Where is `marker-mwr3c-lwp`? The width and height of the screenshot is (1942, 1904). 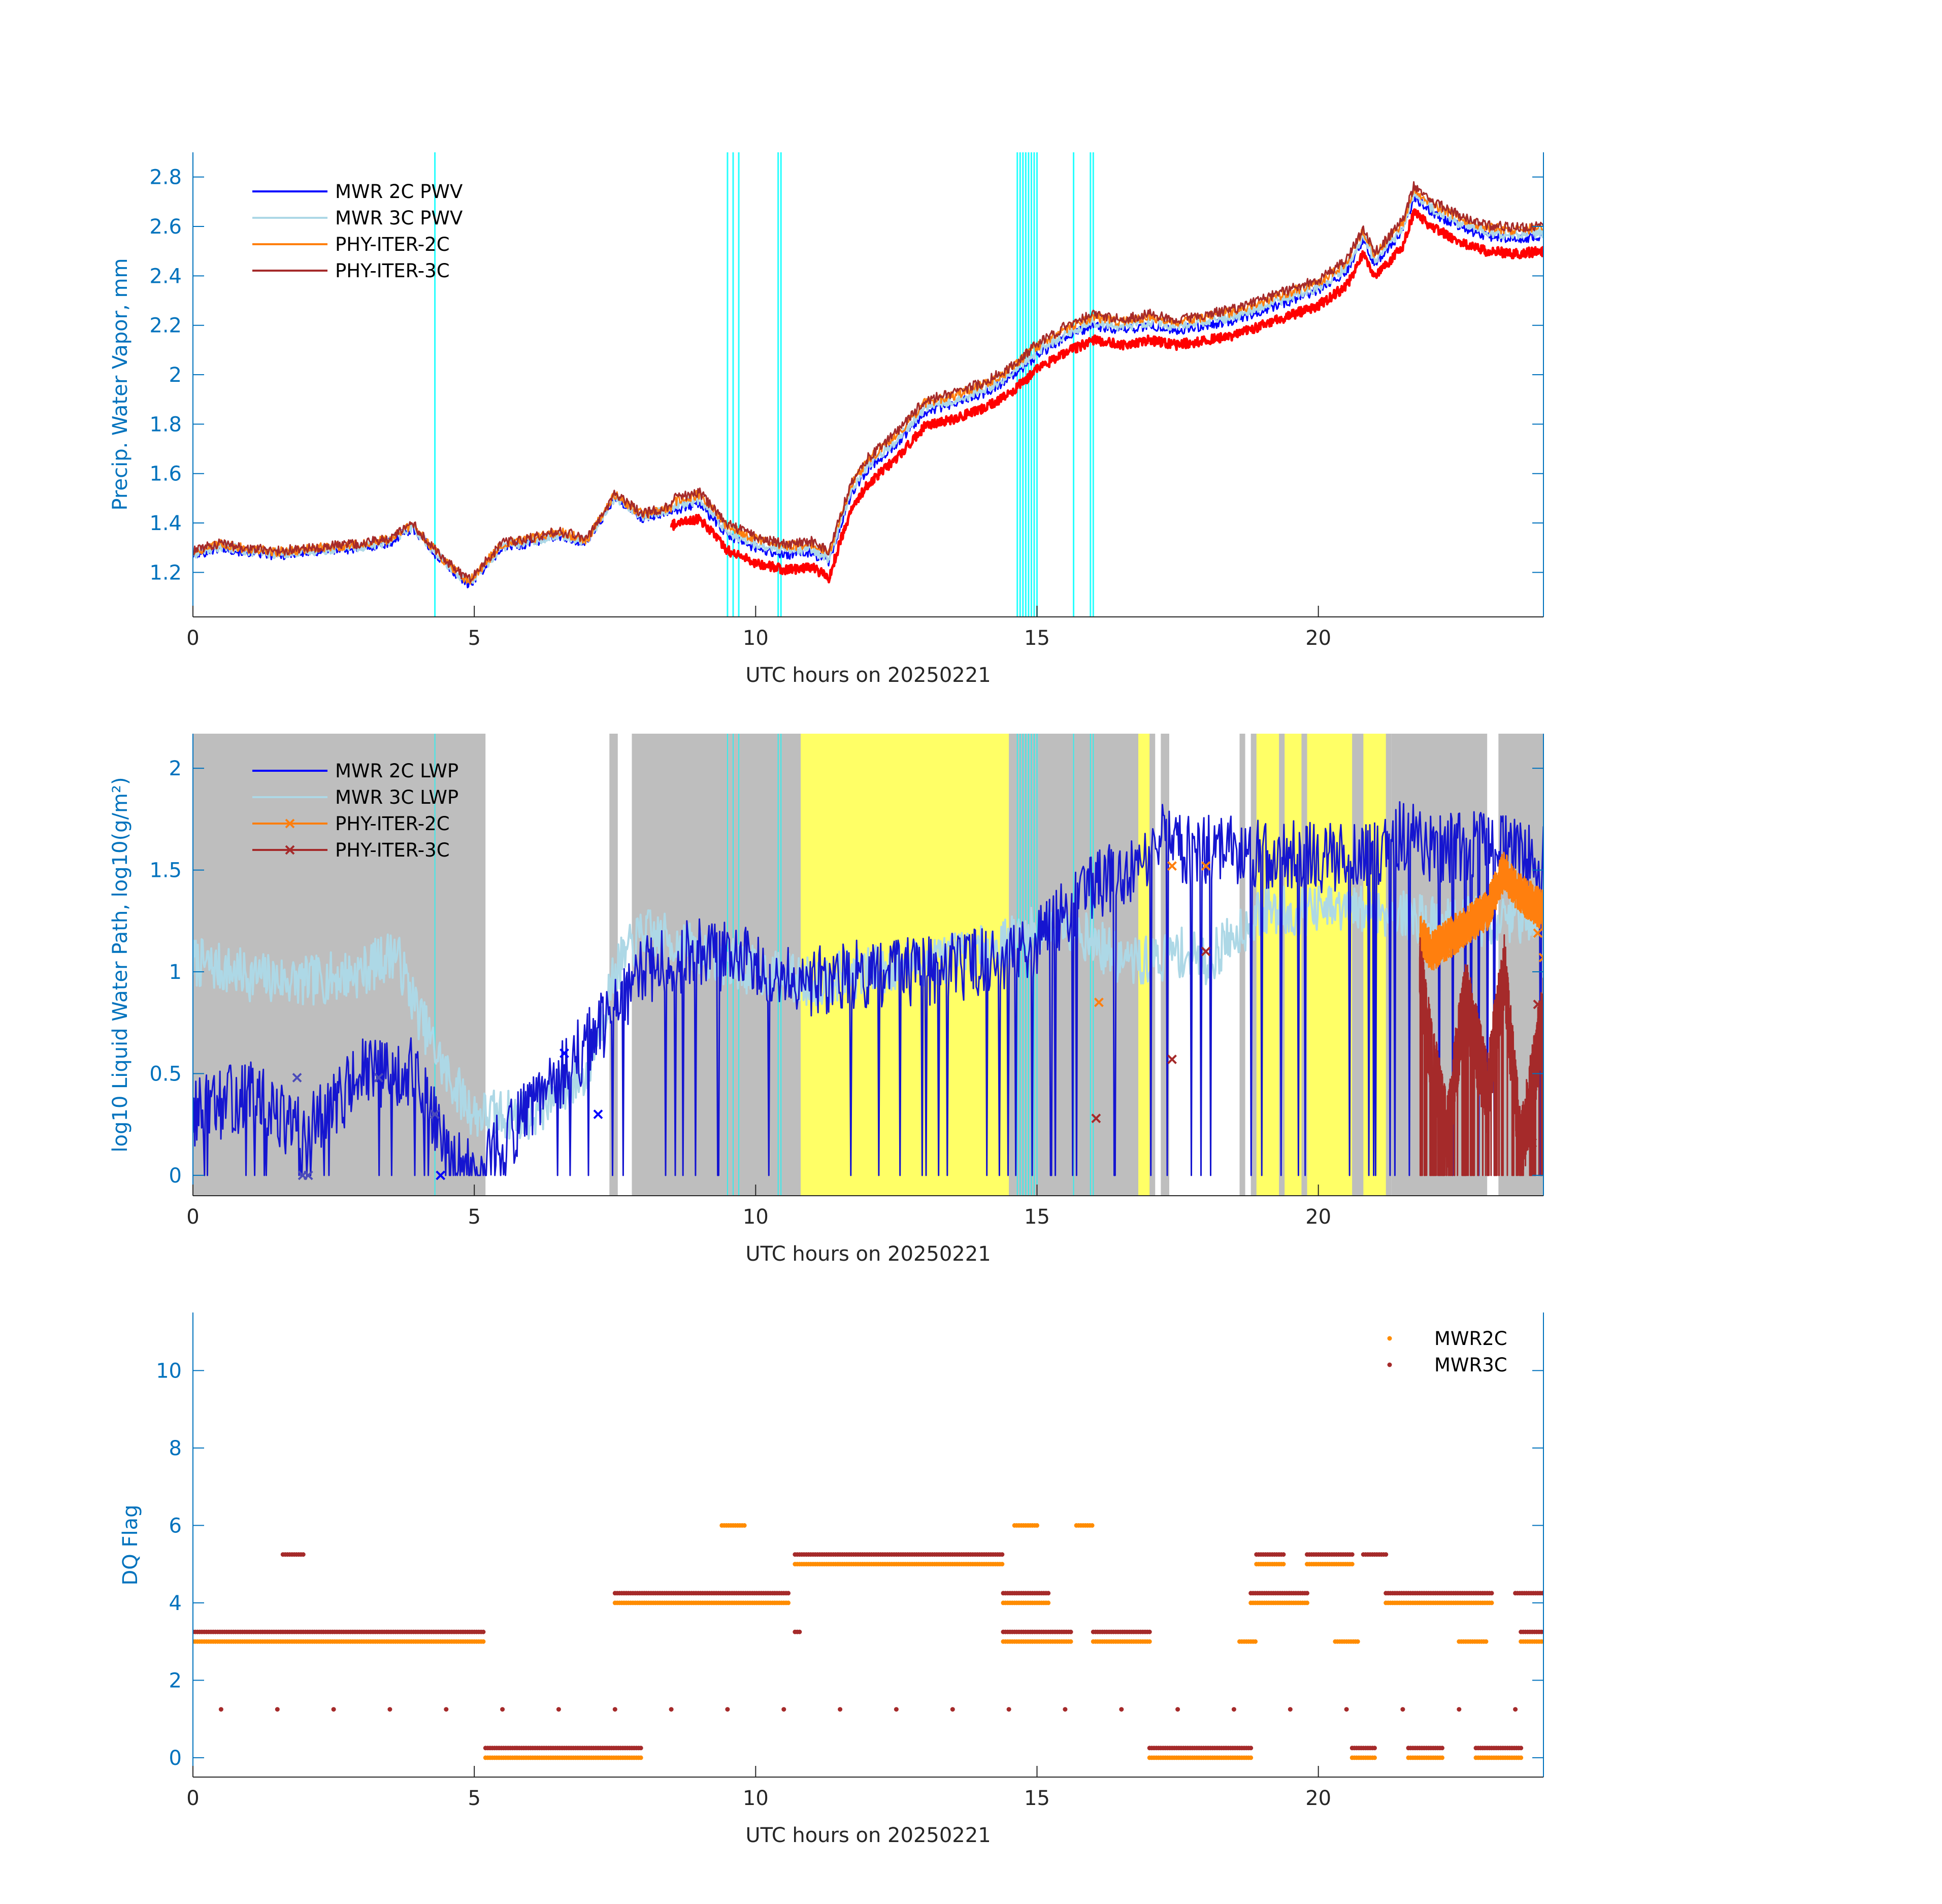
marker-mwr3c-lwp is located at coordinates (435, 1115).